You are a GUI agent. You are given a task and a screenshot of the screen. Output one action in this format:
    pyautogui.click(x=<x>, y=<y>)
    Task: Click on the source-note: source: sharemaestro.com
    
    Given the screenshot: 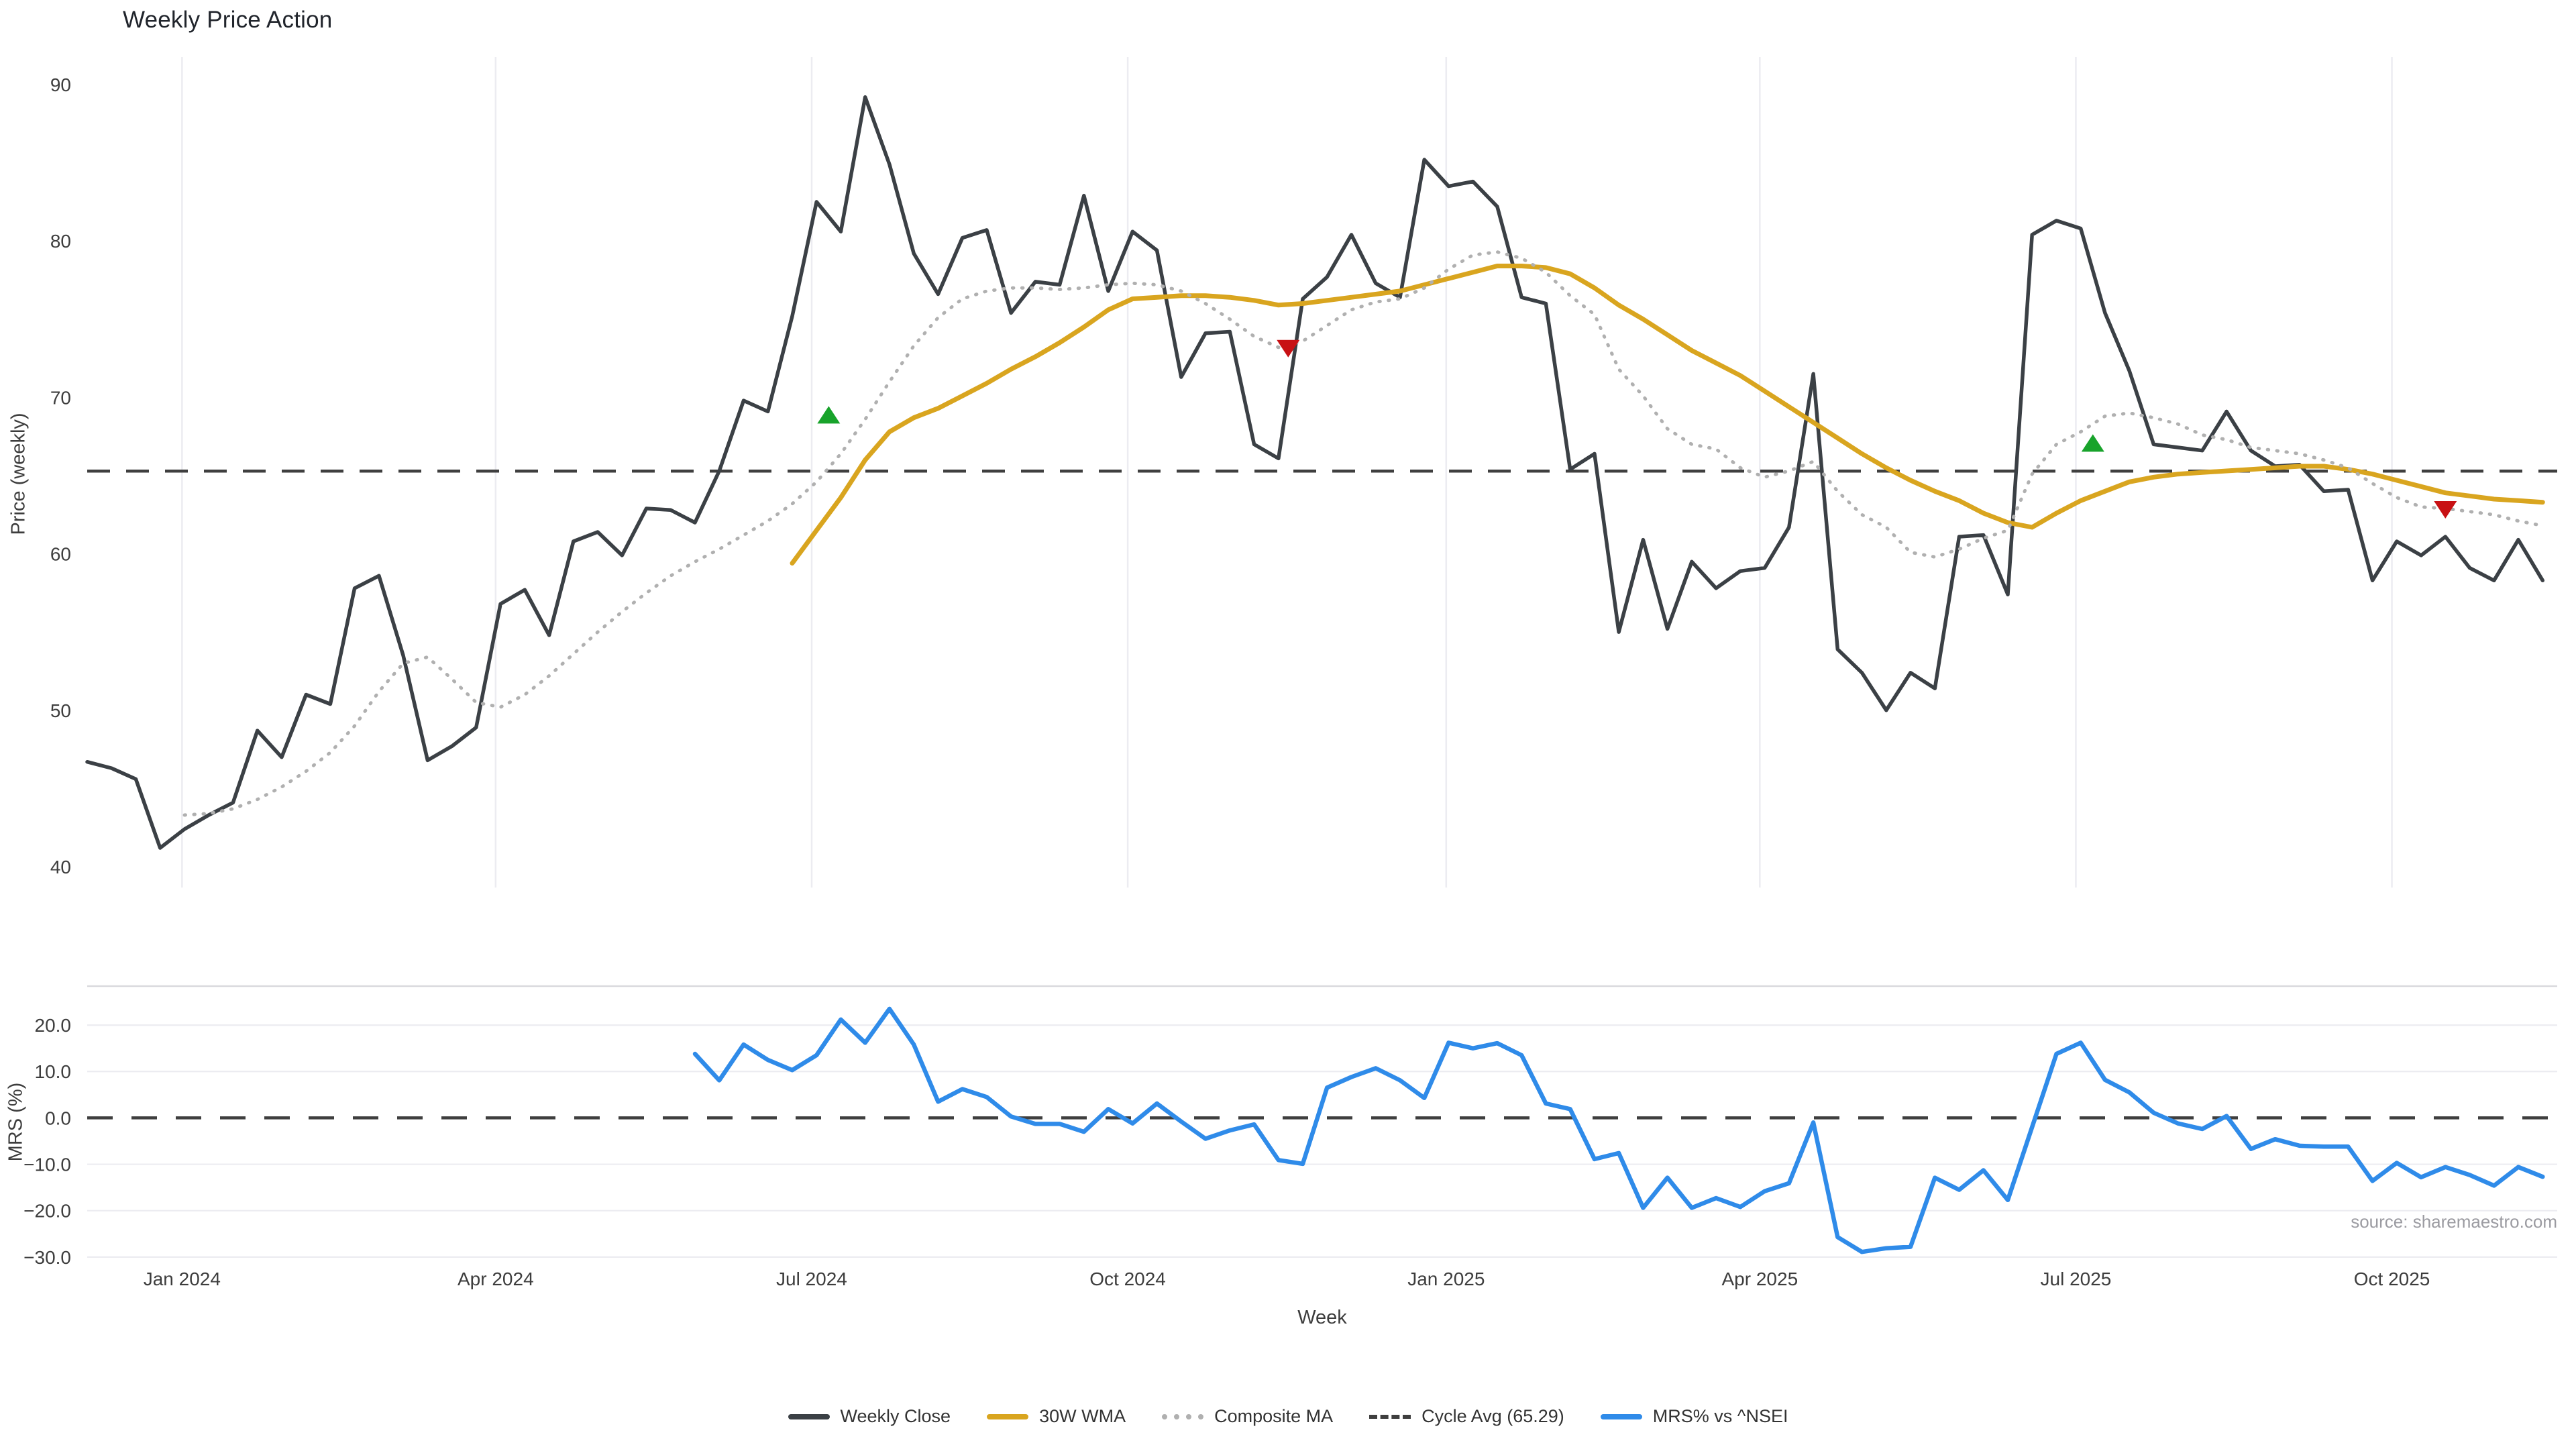 What is the action you would take?
    pyautogui.click(x=2454, y=1222)
    